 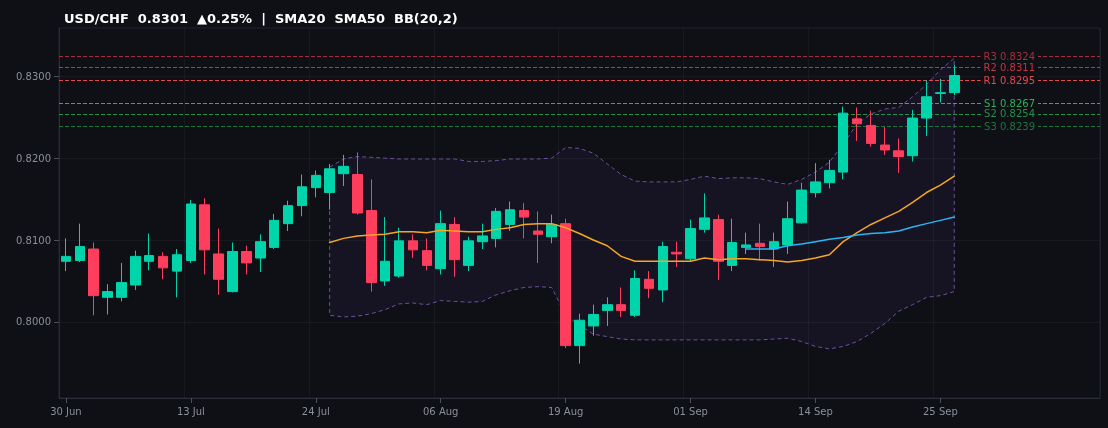 I want to click on x-tick-label: 19 Aug, so click(x=565, y=411).